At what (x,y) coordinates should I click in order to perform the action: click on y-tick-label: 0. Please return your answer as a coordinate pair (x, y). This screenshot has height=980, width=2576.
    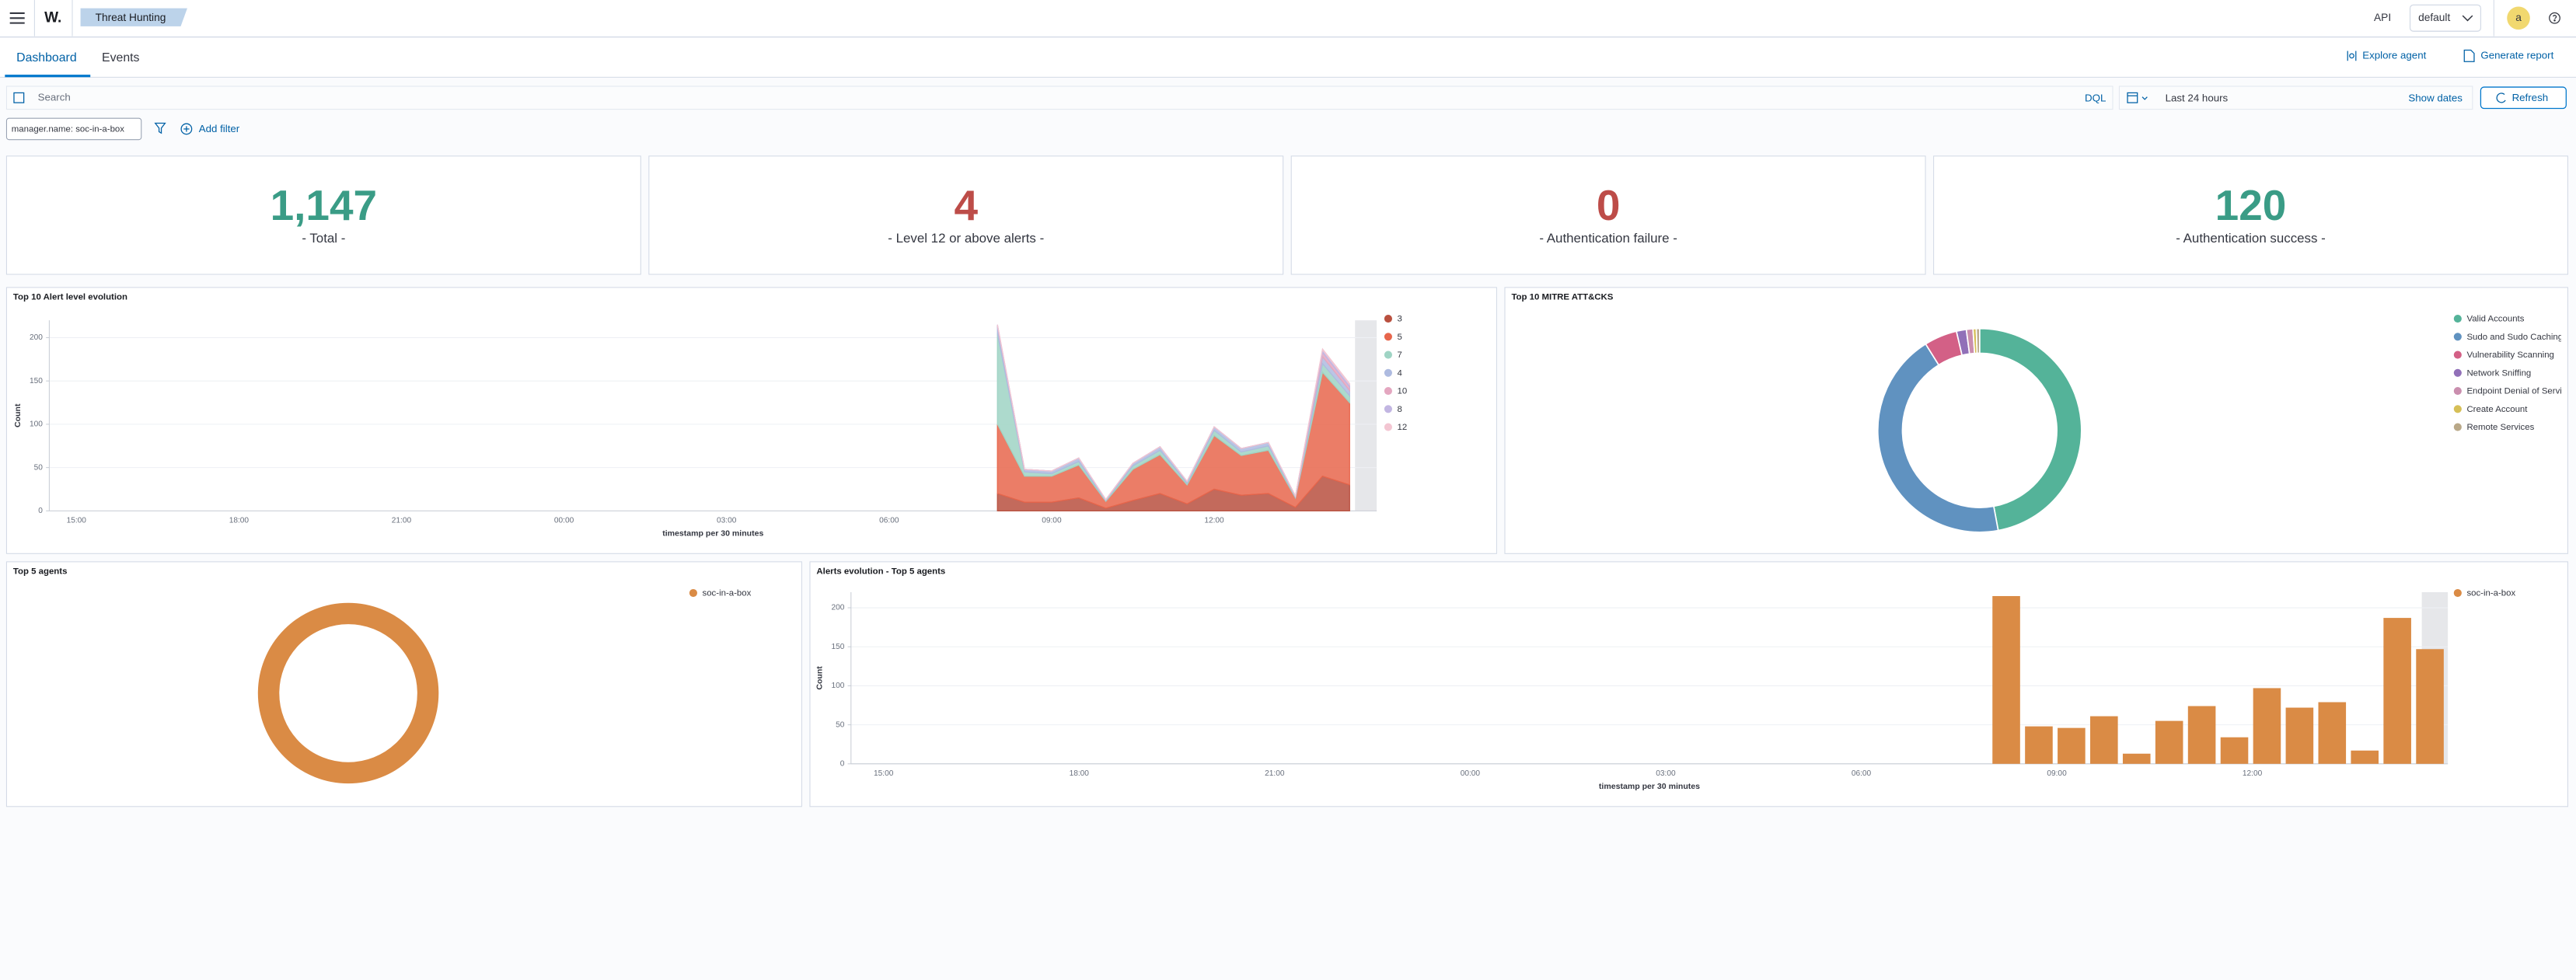
    Looking at the image, I should click on (41, 511).